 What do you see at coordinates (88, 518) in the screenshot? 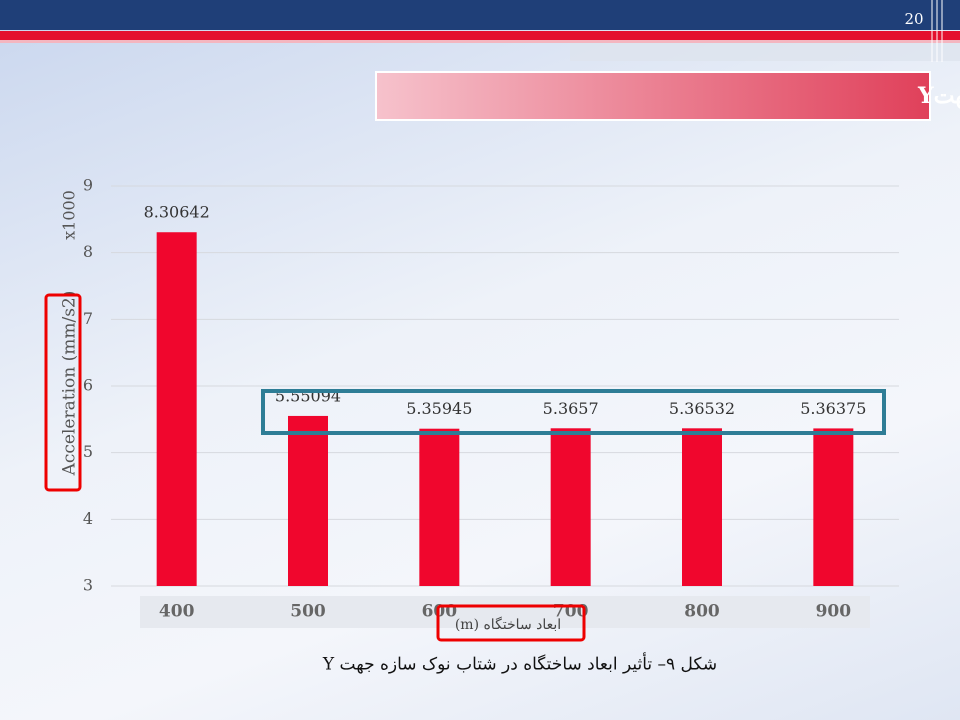
I see `y-tick-label: 4` at bounding box center [88, 518].